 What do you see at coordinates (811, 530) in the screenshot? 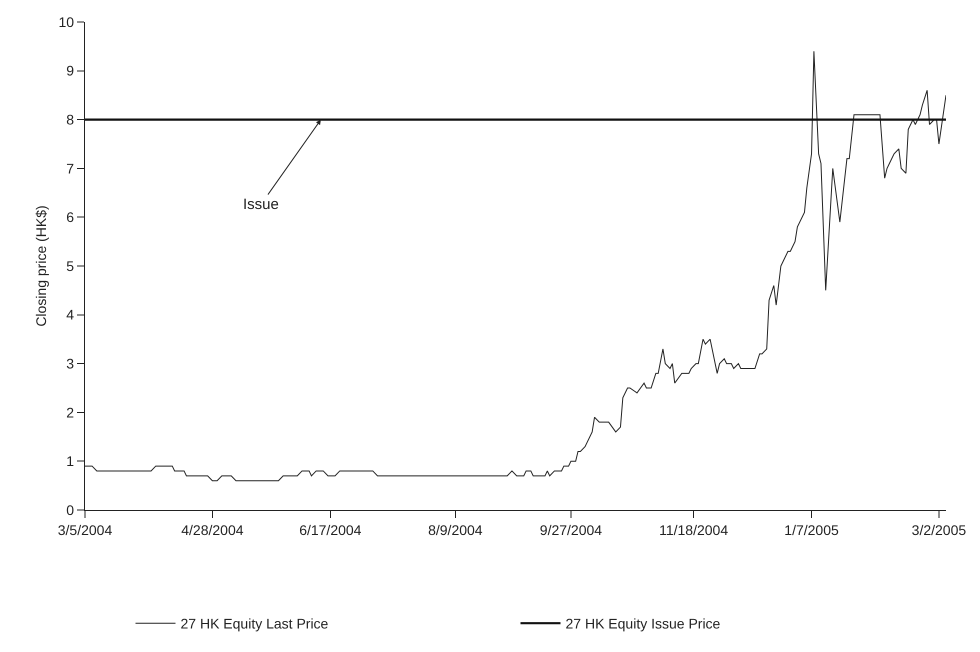
I see `x-tick-label: 1/7/2005` at bounding box center [811, 530].